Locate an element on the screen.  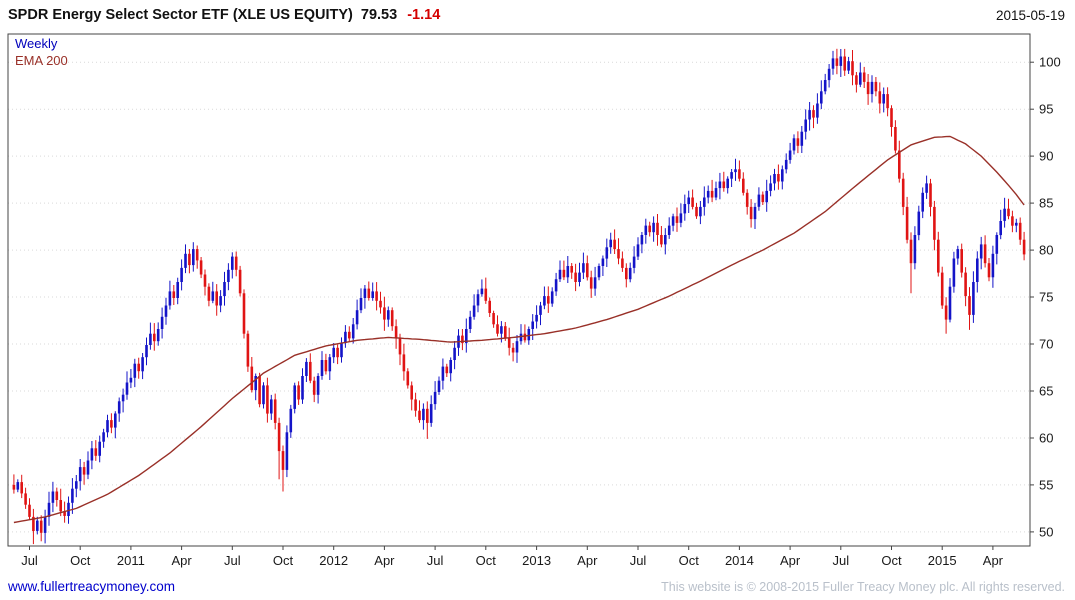
svg-text: 2014 is located at coordinates (739, 560).